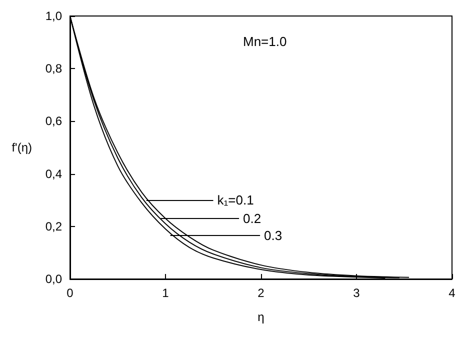  What do you see at coordinates (252, 218) in the screenshot?
I see `annotation: 0.2` at bounding box center [252, 218].